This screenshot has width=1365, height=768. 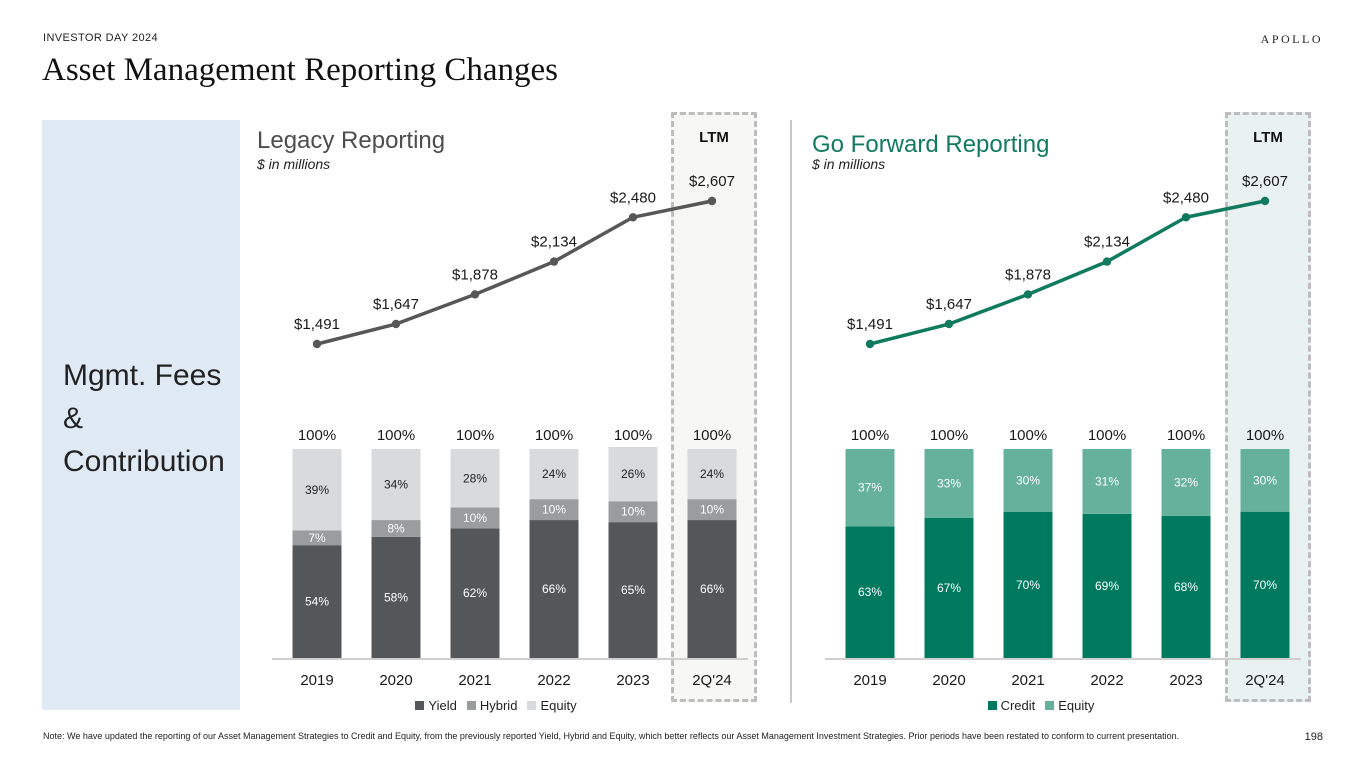 What do you see at coordinates (870, 592) in the screenshot?
I see `bar-label-credit: 63%` at bounding box center [870, 592].